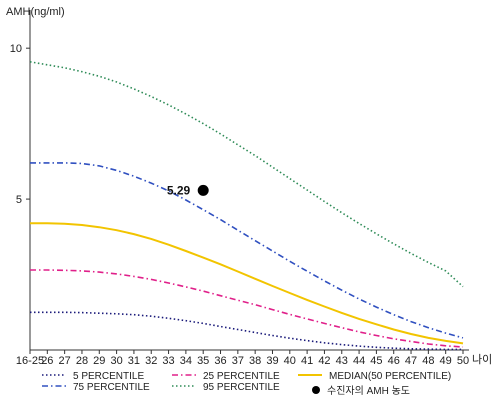 Image resolution: width=500 pixels, height=400 pixels. Describe the element at coordinates (324, 361) in the screenshot. I see `x-tick-label: 42` at that location.